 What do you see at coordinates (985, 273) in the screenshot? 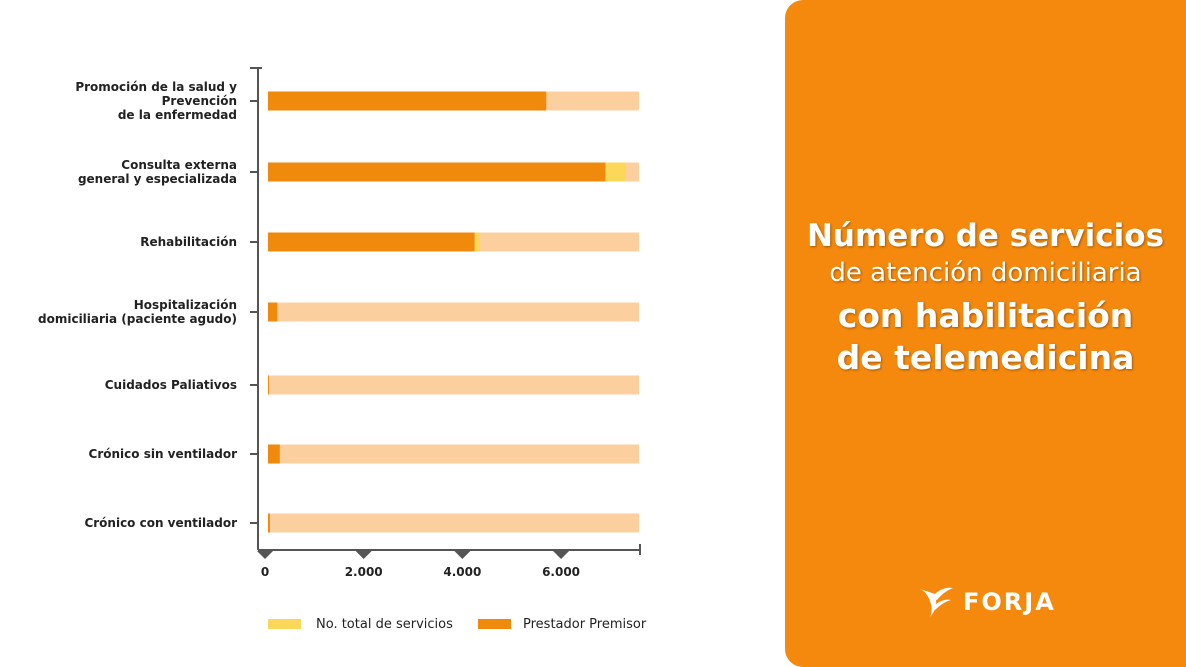
I see `title-line: de atención domiciliaria` at bounding box center [985, 273].